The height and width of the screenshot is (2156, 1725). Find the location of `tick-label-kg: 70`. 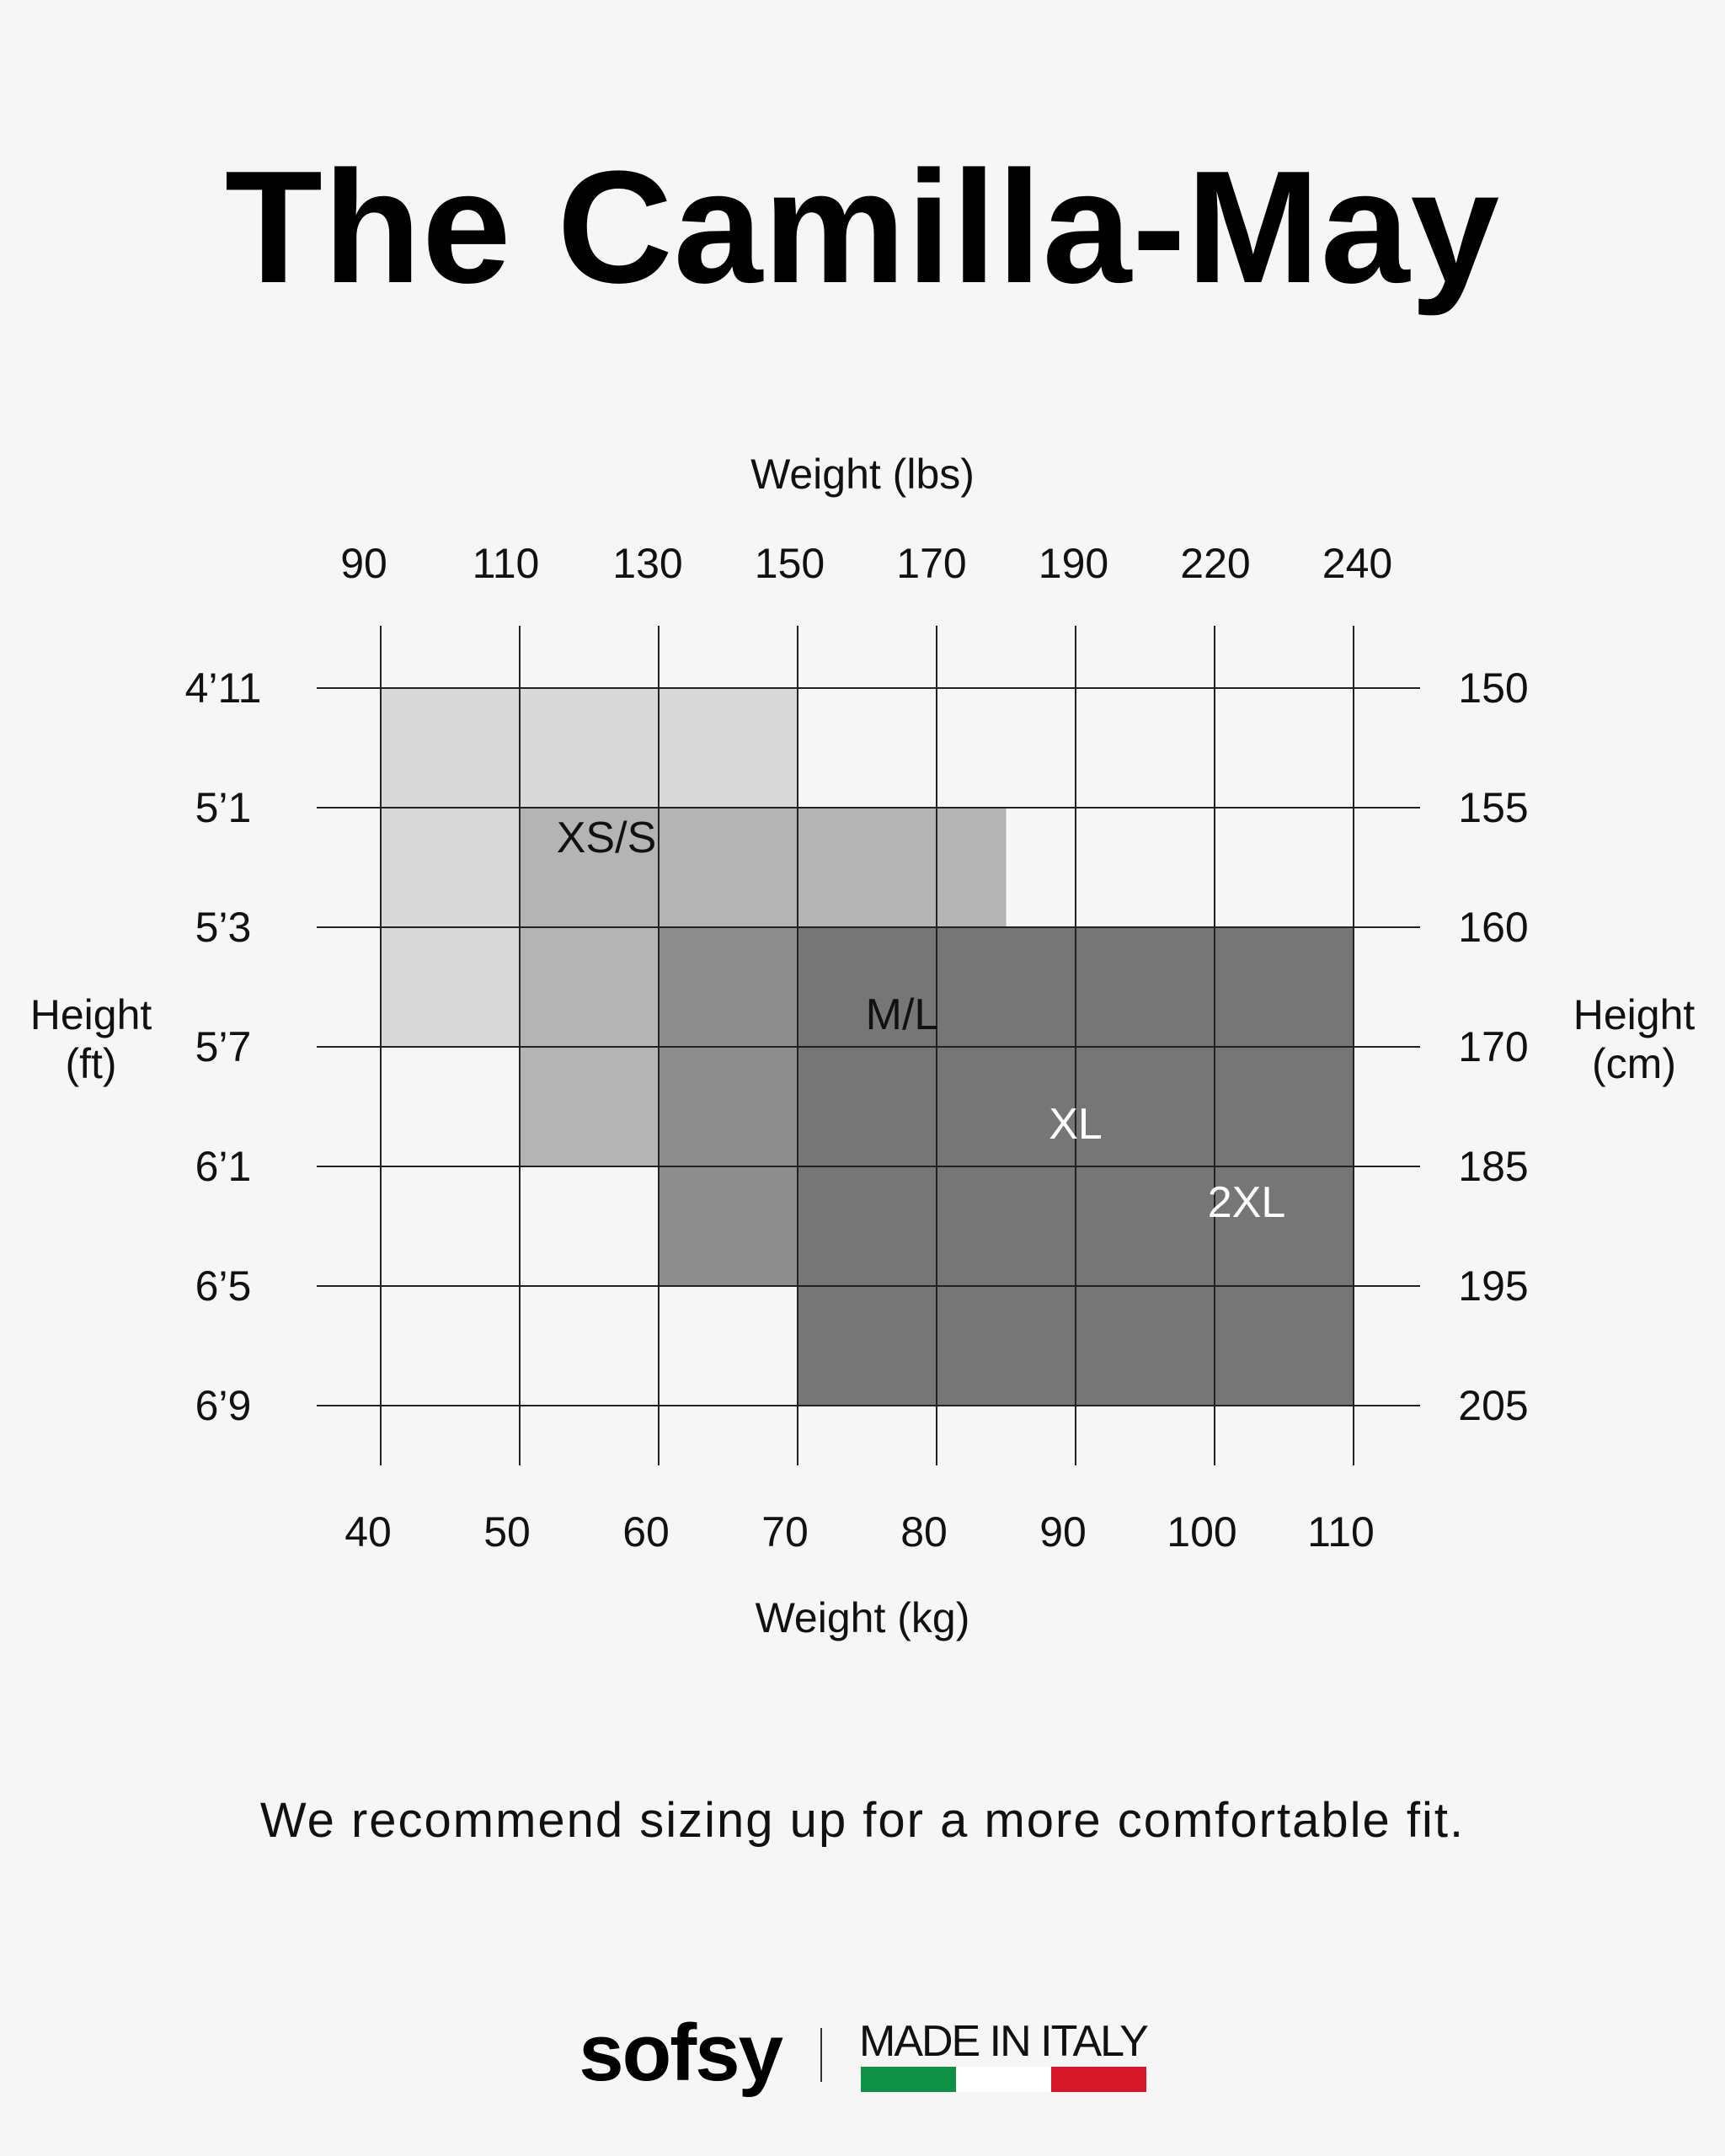

tick-label-kg: 70 is located at coordinates (785, 1532).